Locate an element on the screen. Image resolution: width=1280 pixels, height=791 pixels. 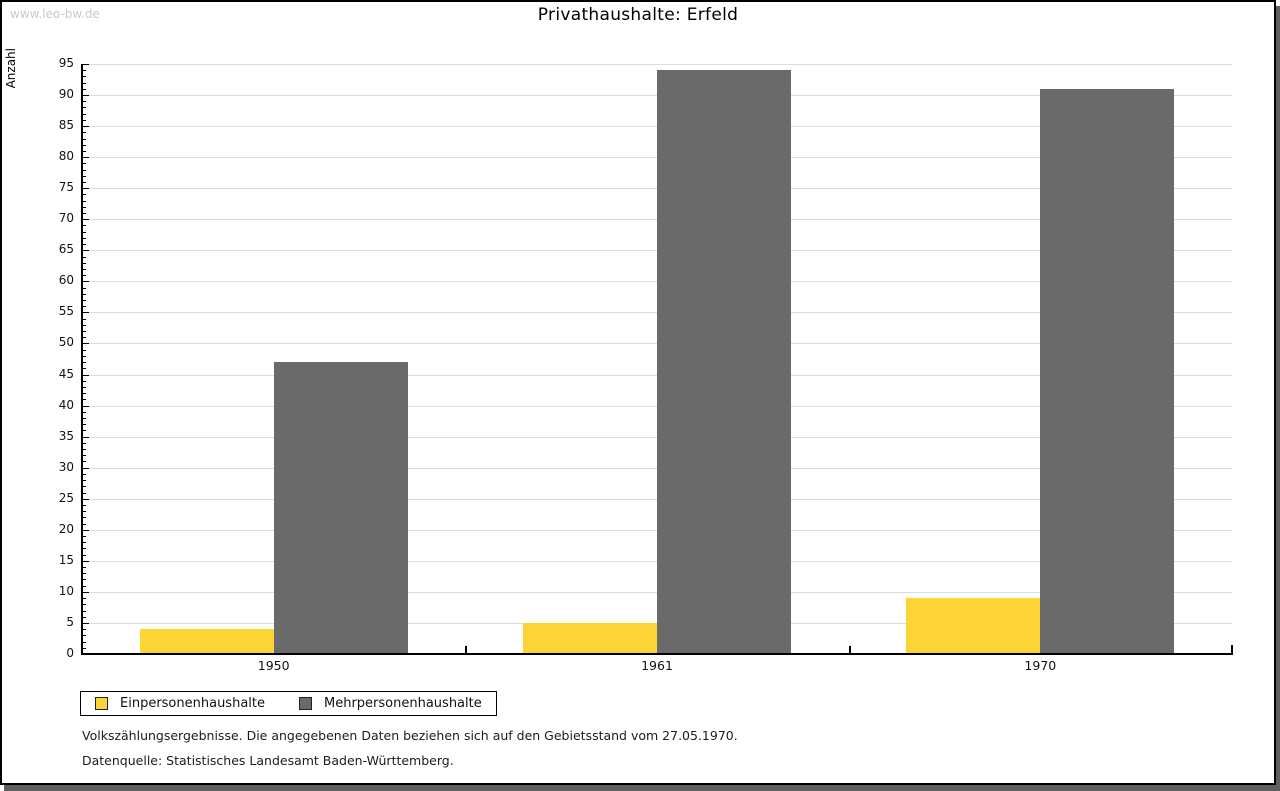
legend-item-einpersonenhaushalte: Einpersonenhaushalte is located at coordinates (180, 703).